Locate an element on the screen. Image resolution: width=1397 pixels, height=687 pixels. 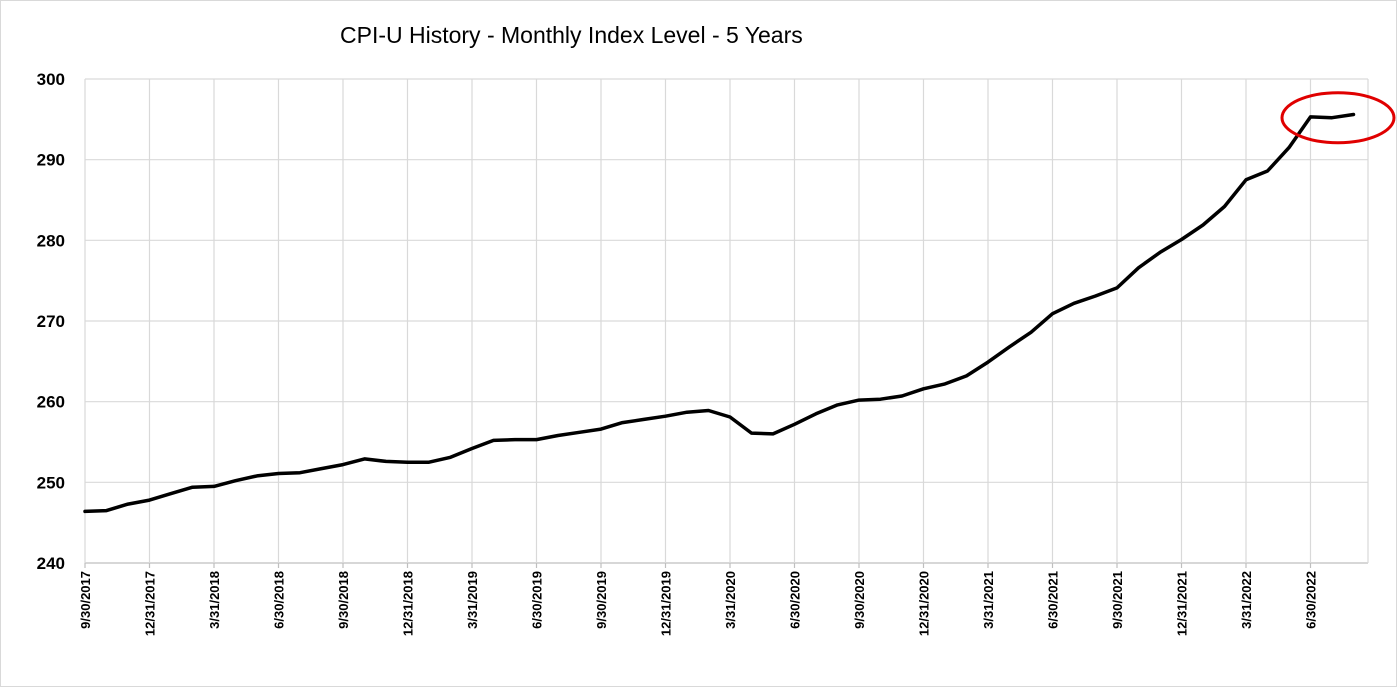
x-tick-label: 9/30/2021 is located at coordinates (1117, 600).